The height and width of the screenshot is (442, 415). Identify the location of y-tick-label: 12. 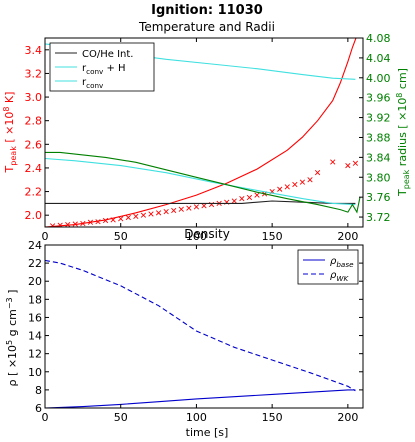
(35, 354).